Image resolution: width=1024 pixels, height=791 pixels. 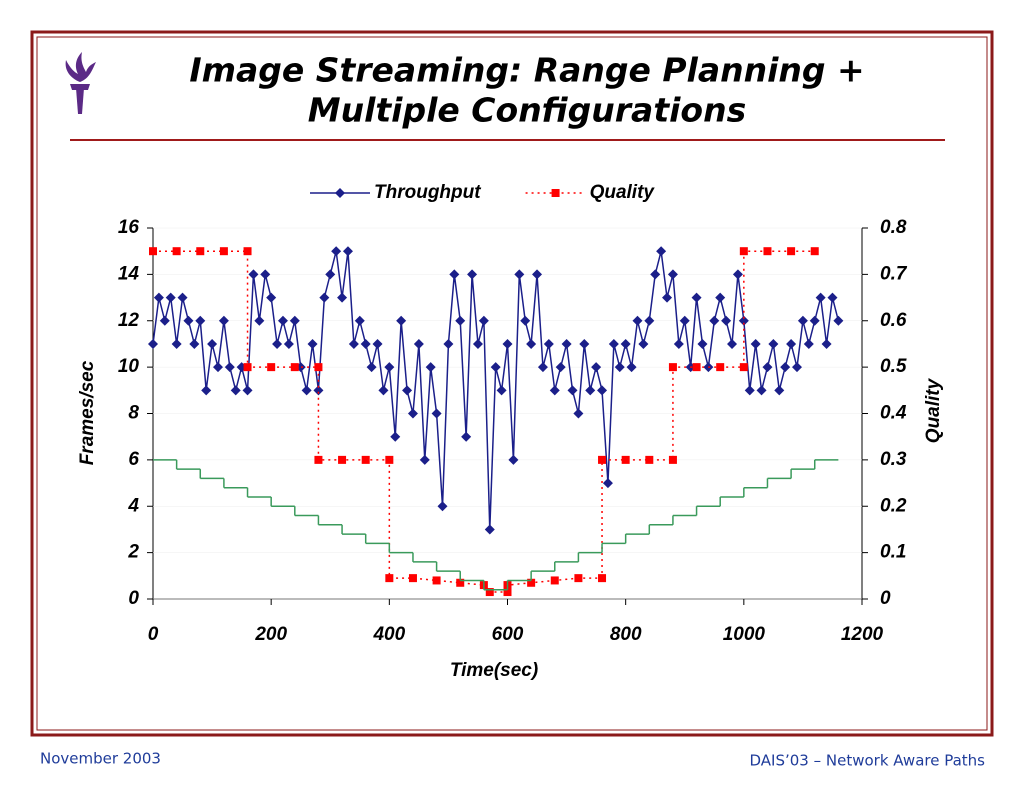 What do you see at coordinates (80, 83) in the screenshot?
I see `logo` at bounding box center [80, 83].